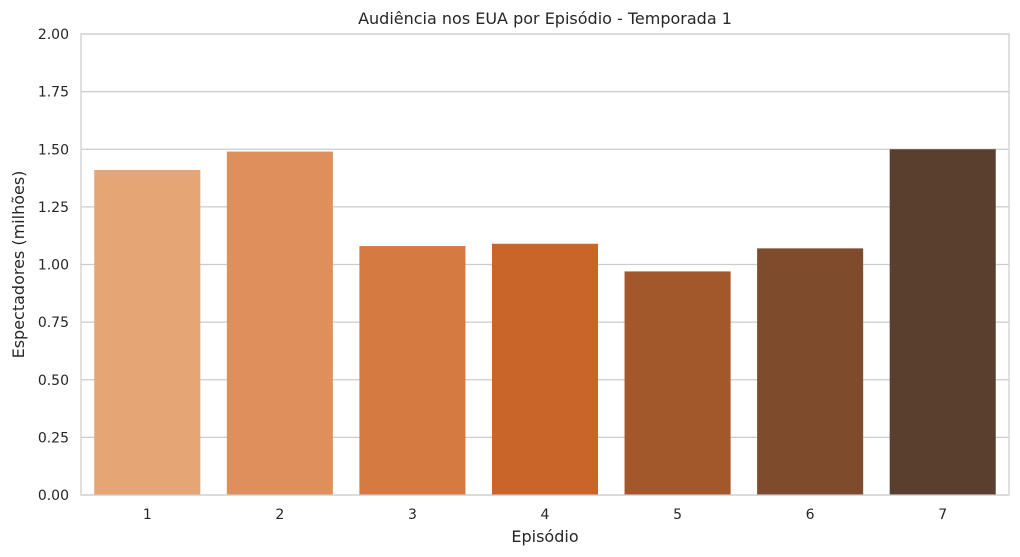 The height and width of the screenshot is (557, 1020). What do you see at coordinates (279, 515) in the screenshot?
I see `x-tick-label: 2` at bounding box center [279, 515].